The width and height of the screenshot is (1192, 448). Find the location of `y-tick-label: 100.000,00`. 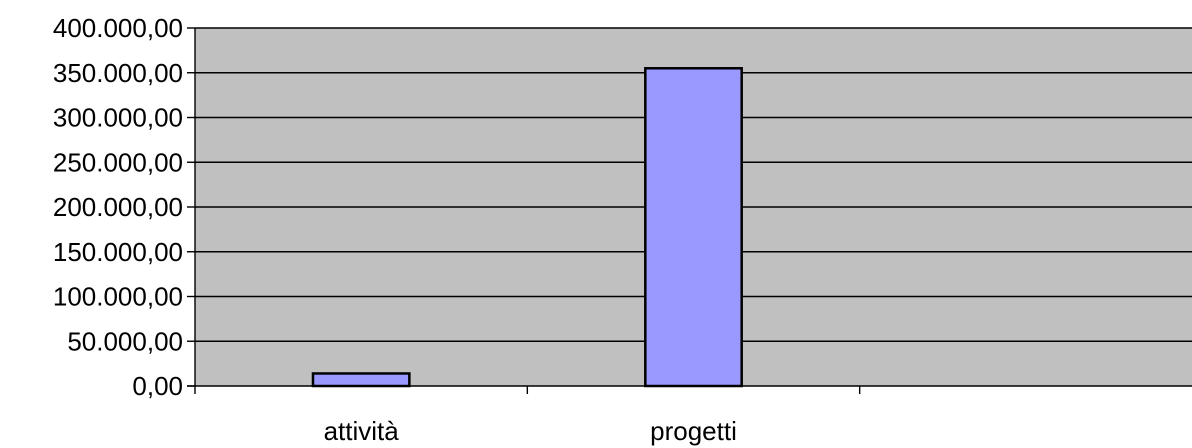

y-tick-label: 100.000,00 is located at coordinates (118, 297).